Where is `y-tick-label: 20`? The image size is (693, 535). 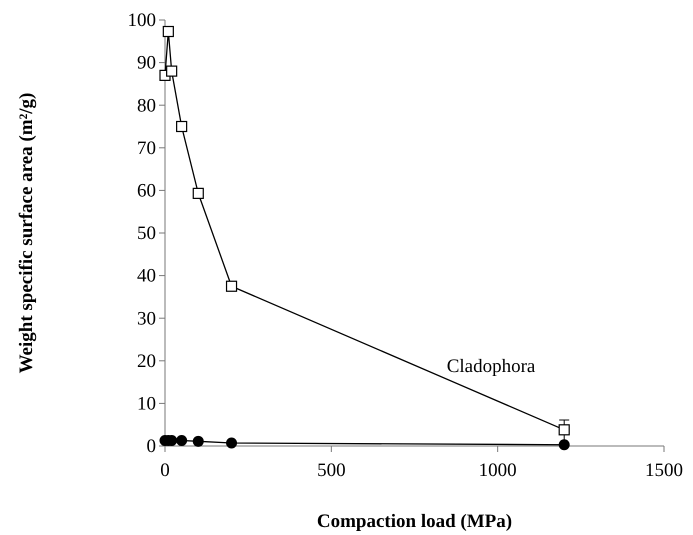
y-tick-label: 20 is located at coordinates (146, 361).